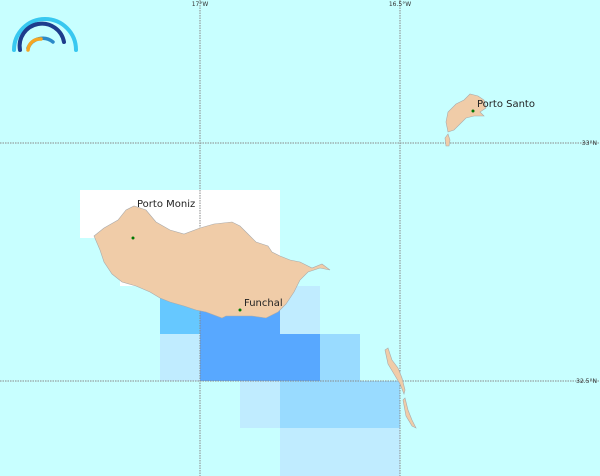 Image resolution: width=600 pixels, height=476 pixels. What do you see at coordinates (466, 113) in the screenshot?
I see `porto-santo-island` at bounding box center [466, 113].